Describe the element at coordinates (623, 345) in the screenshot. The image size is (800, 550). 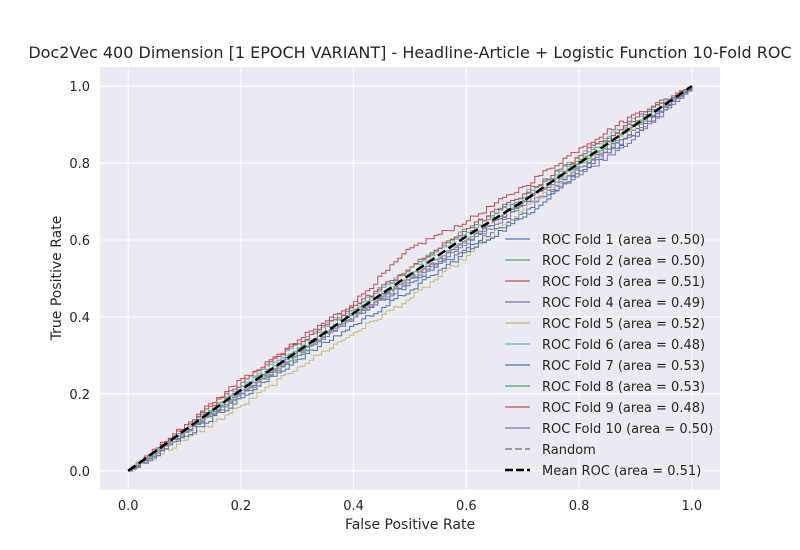
I see `legend-label: ROC Fold 6 (area = 0.48)` at that location.